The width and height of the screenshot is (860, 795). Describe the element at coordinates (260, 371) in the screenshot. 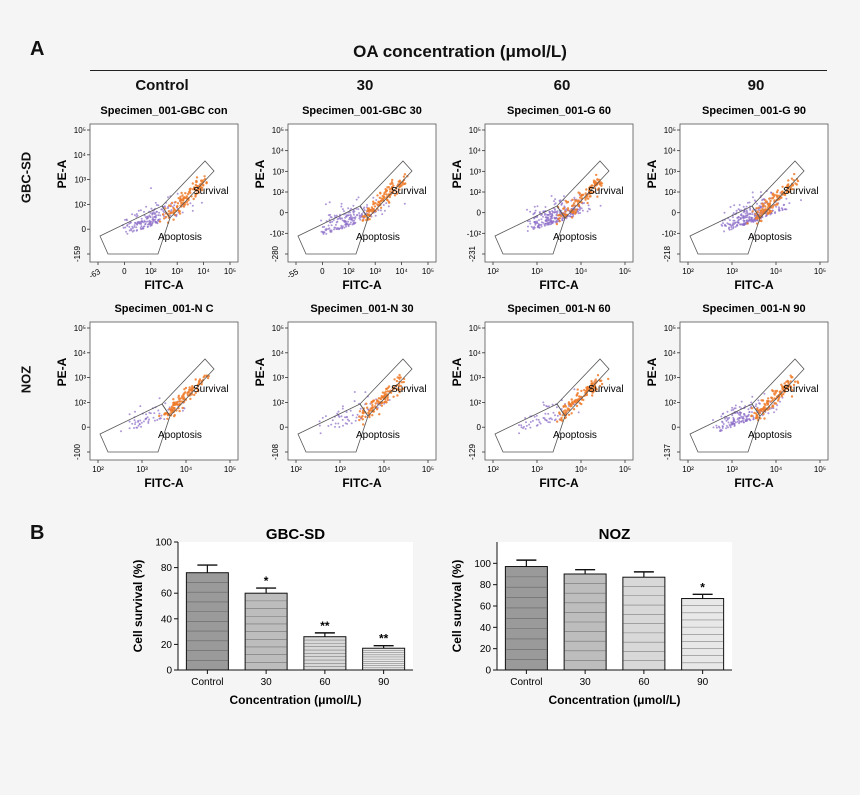

I see `y-axis-label: PE-A` at that location.